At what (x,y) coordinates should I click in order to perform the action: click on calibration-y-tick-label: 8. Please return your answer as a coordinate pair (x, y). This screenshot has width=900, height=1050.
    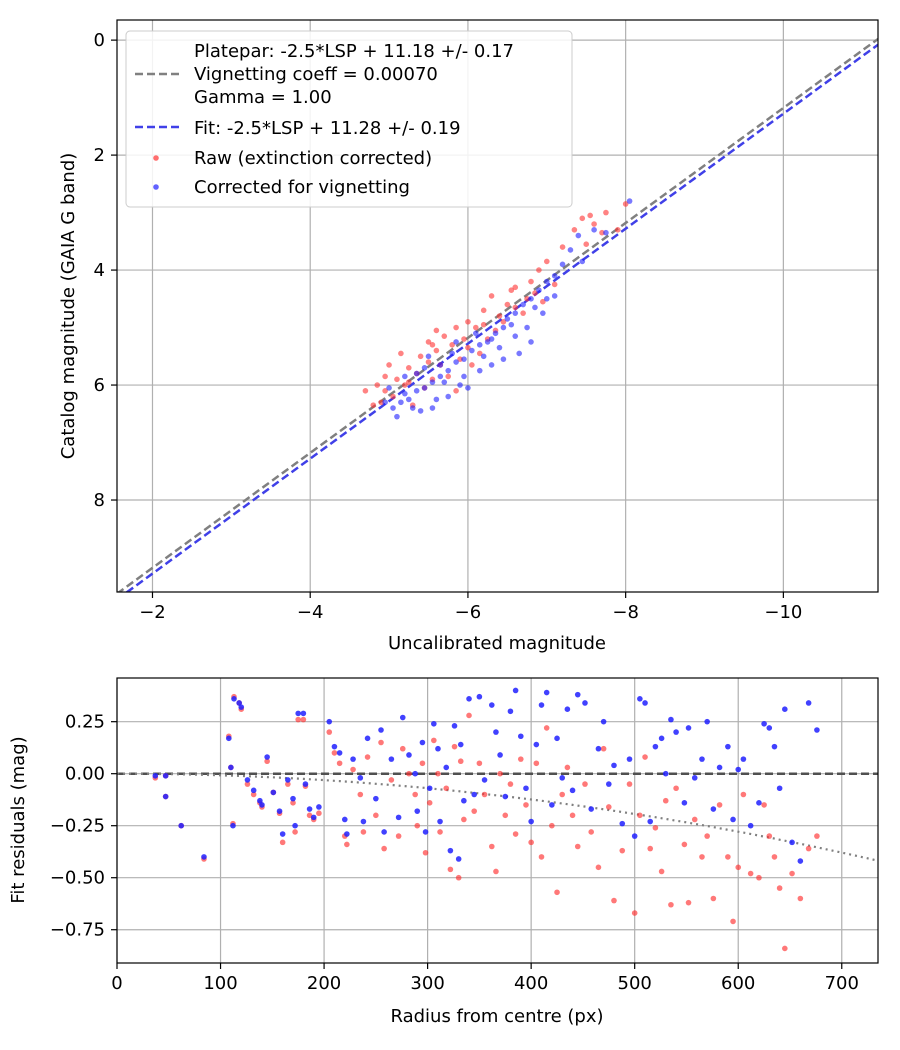
    Looking at the image, I should click on (99, 500).